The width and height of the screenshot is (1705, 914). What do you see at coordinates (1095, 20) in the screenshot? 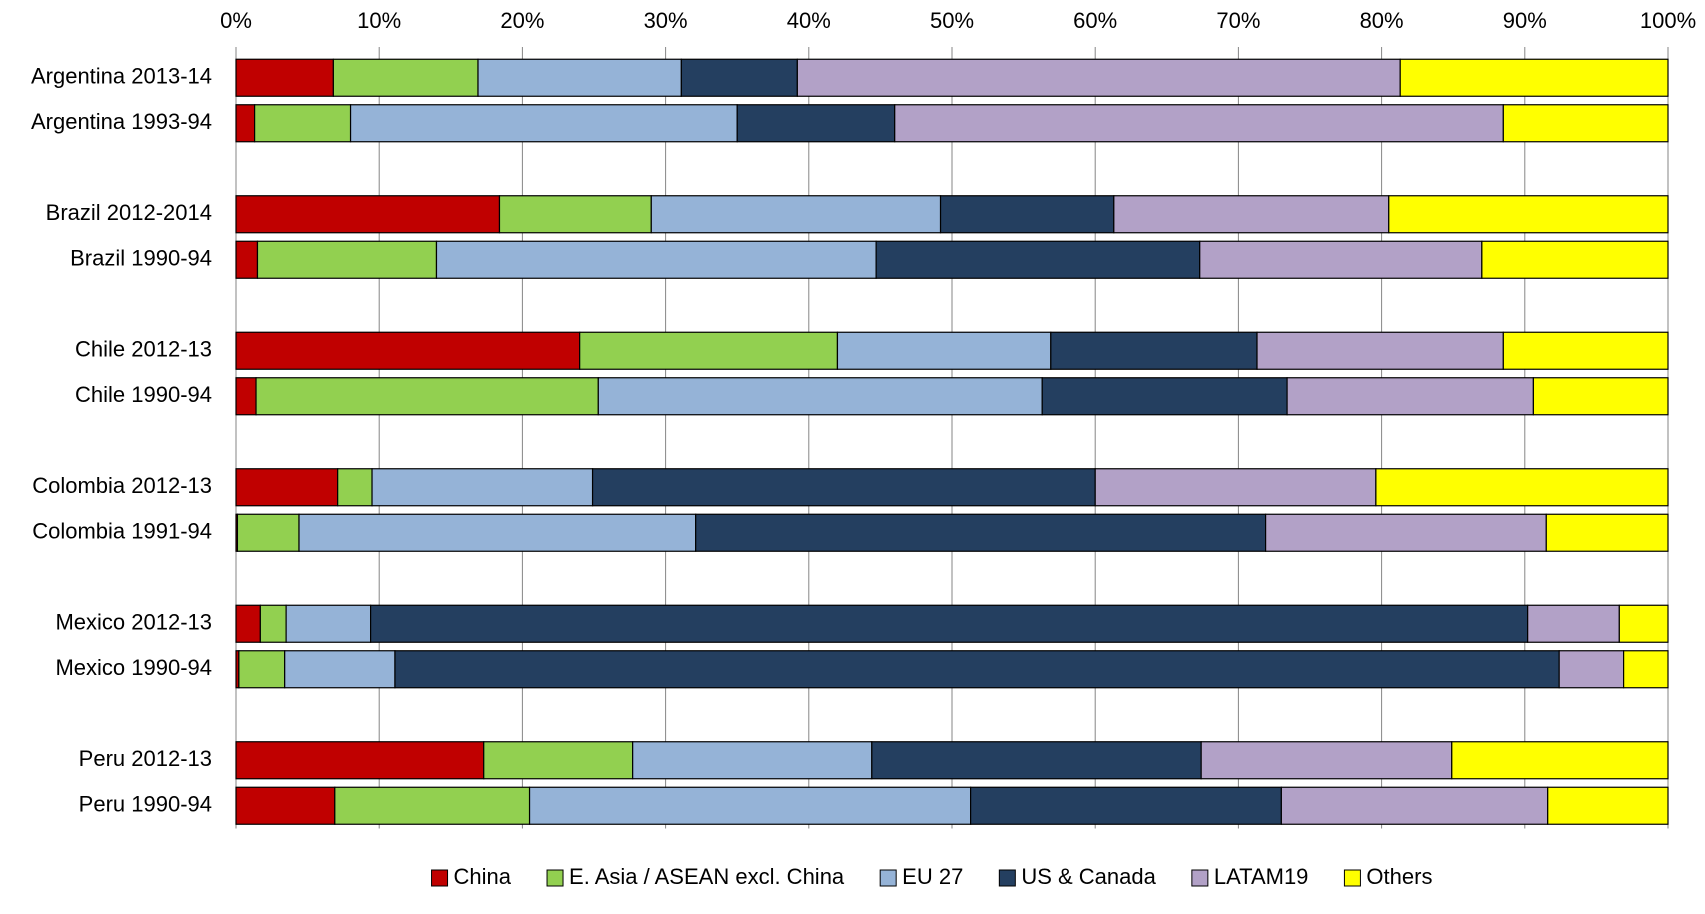
I see `x-tick-label: 60%` at bounding box center [1095, 20].